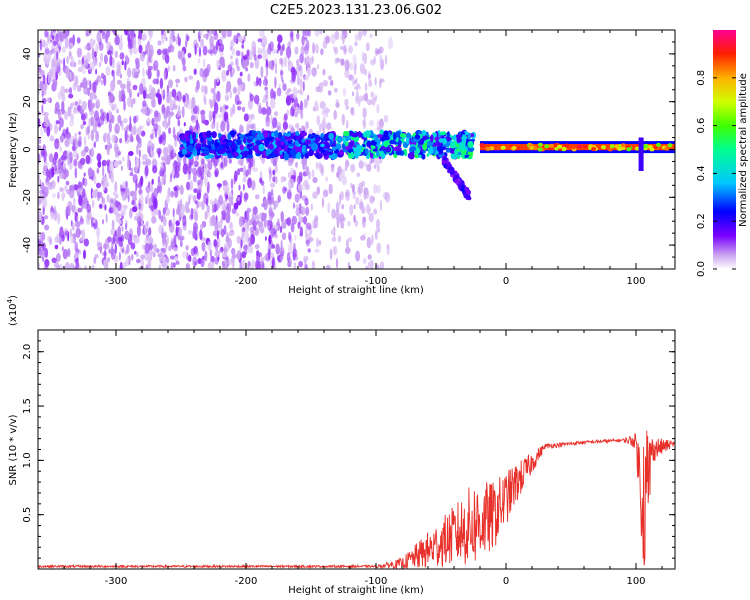  Describe the element at coordinates (506, 281) in the screenshot. I see `x-tick-label: 0` at that location.